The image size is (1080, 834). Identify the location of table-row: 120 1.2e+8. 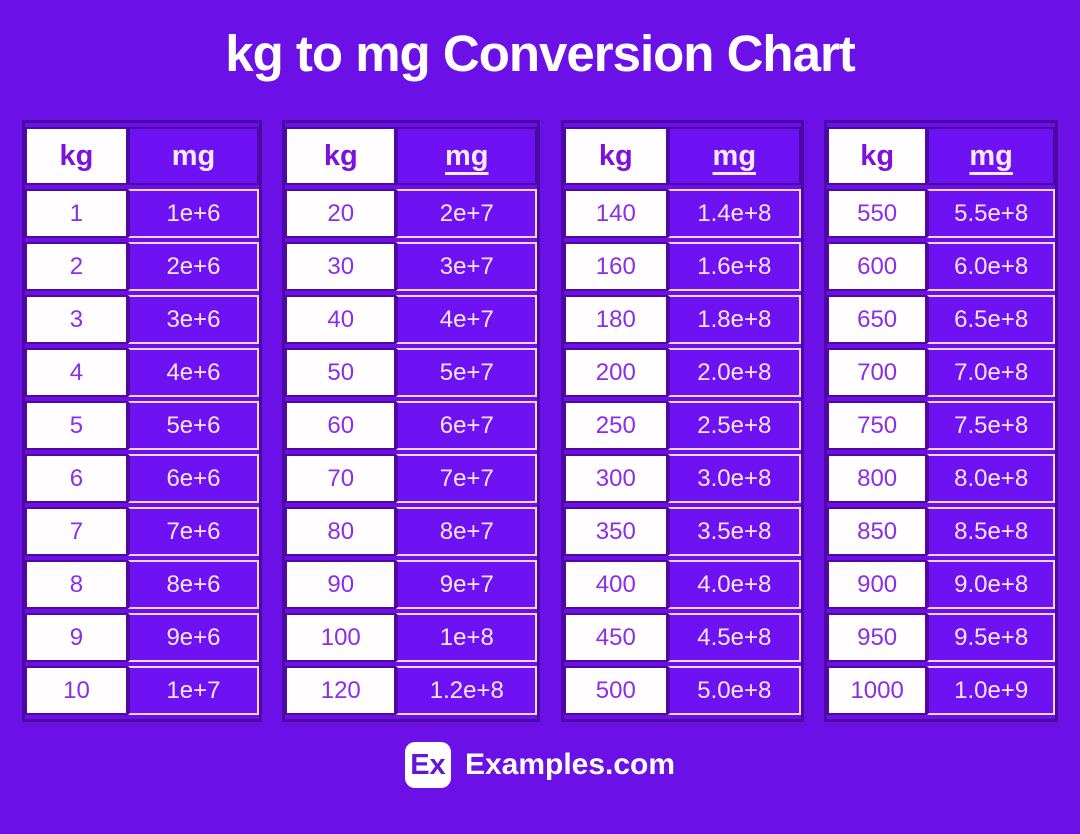
(411, 690).